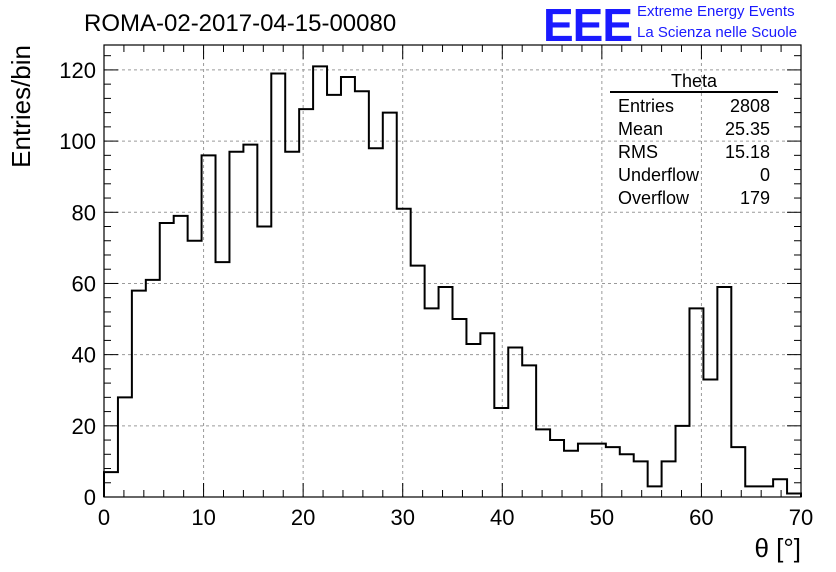  What do you see at coordinates (638, 152) in the screenshot?
I see `stats-label: RMS` at bounding box center [638, 152].